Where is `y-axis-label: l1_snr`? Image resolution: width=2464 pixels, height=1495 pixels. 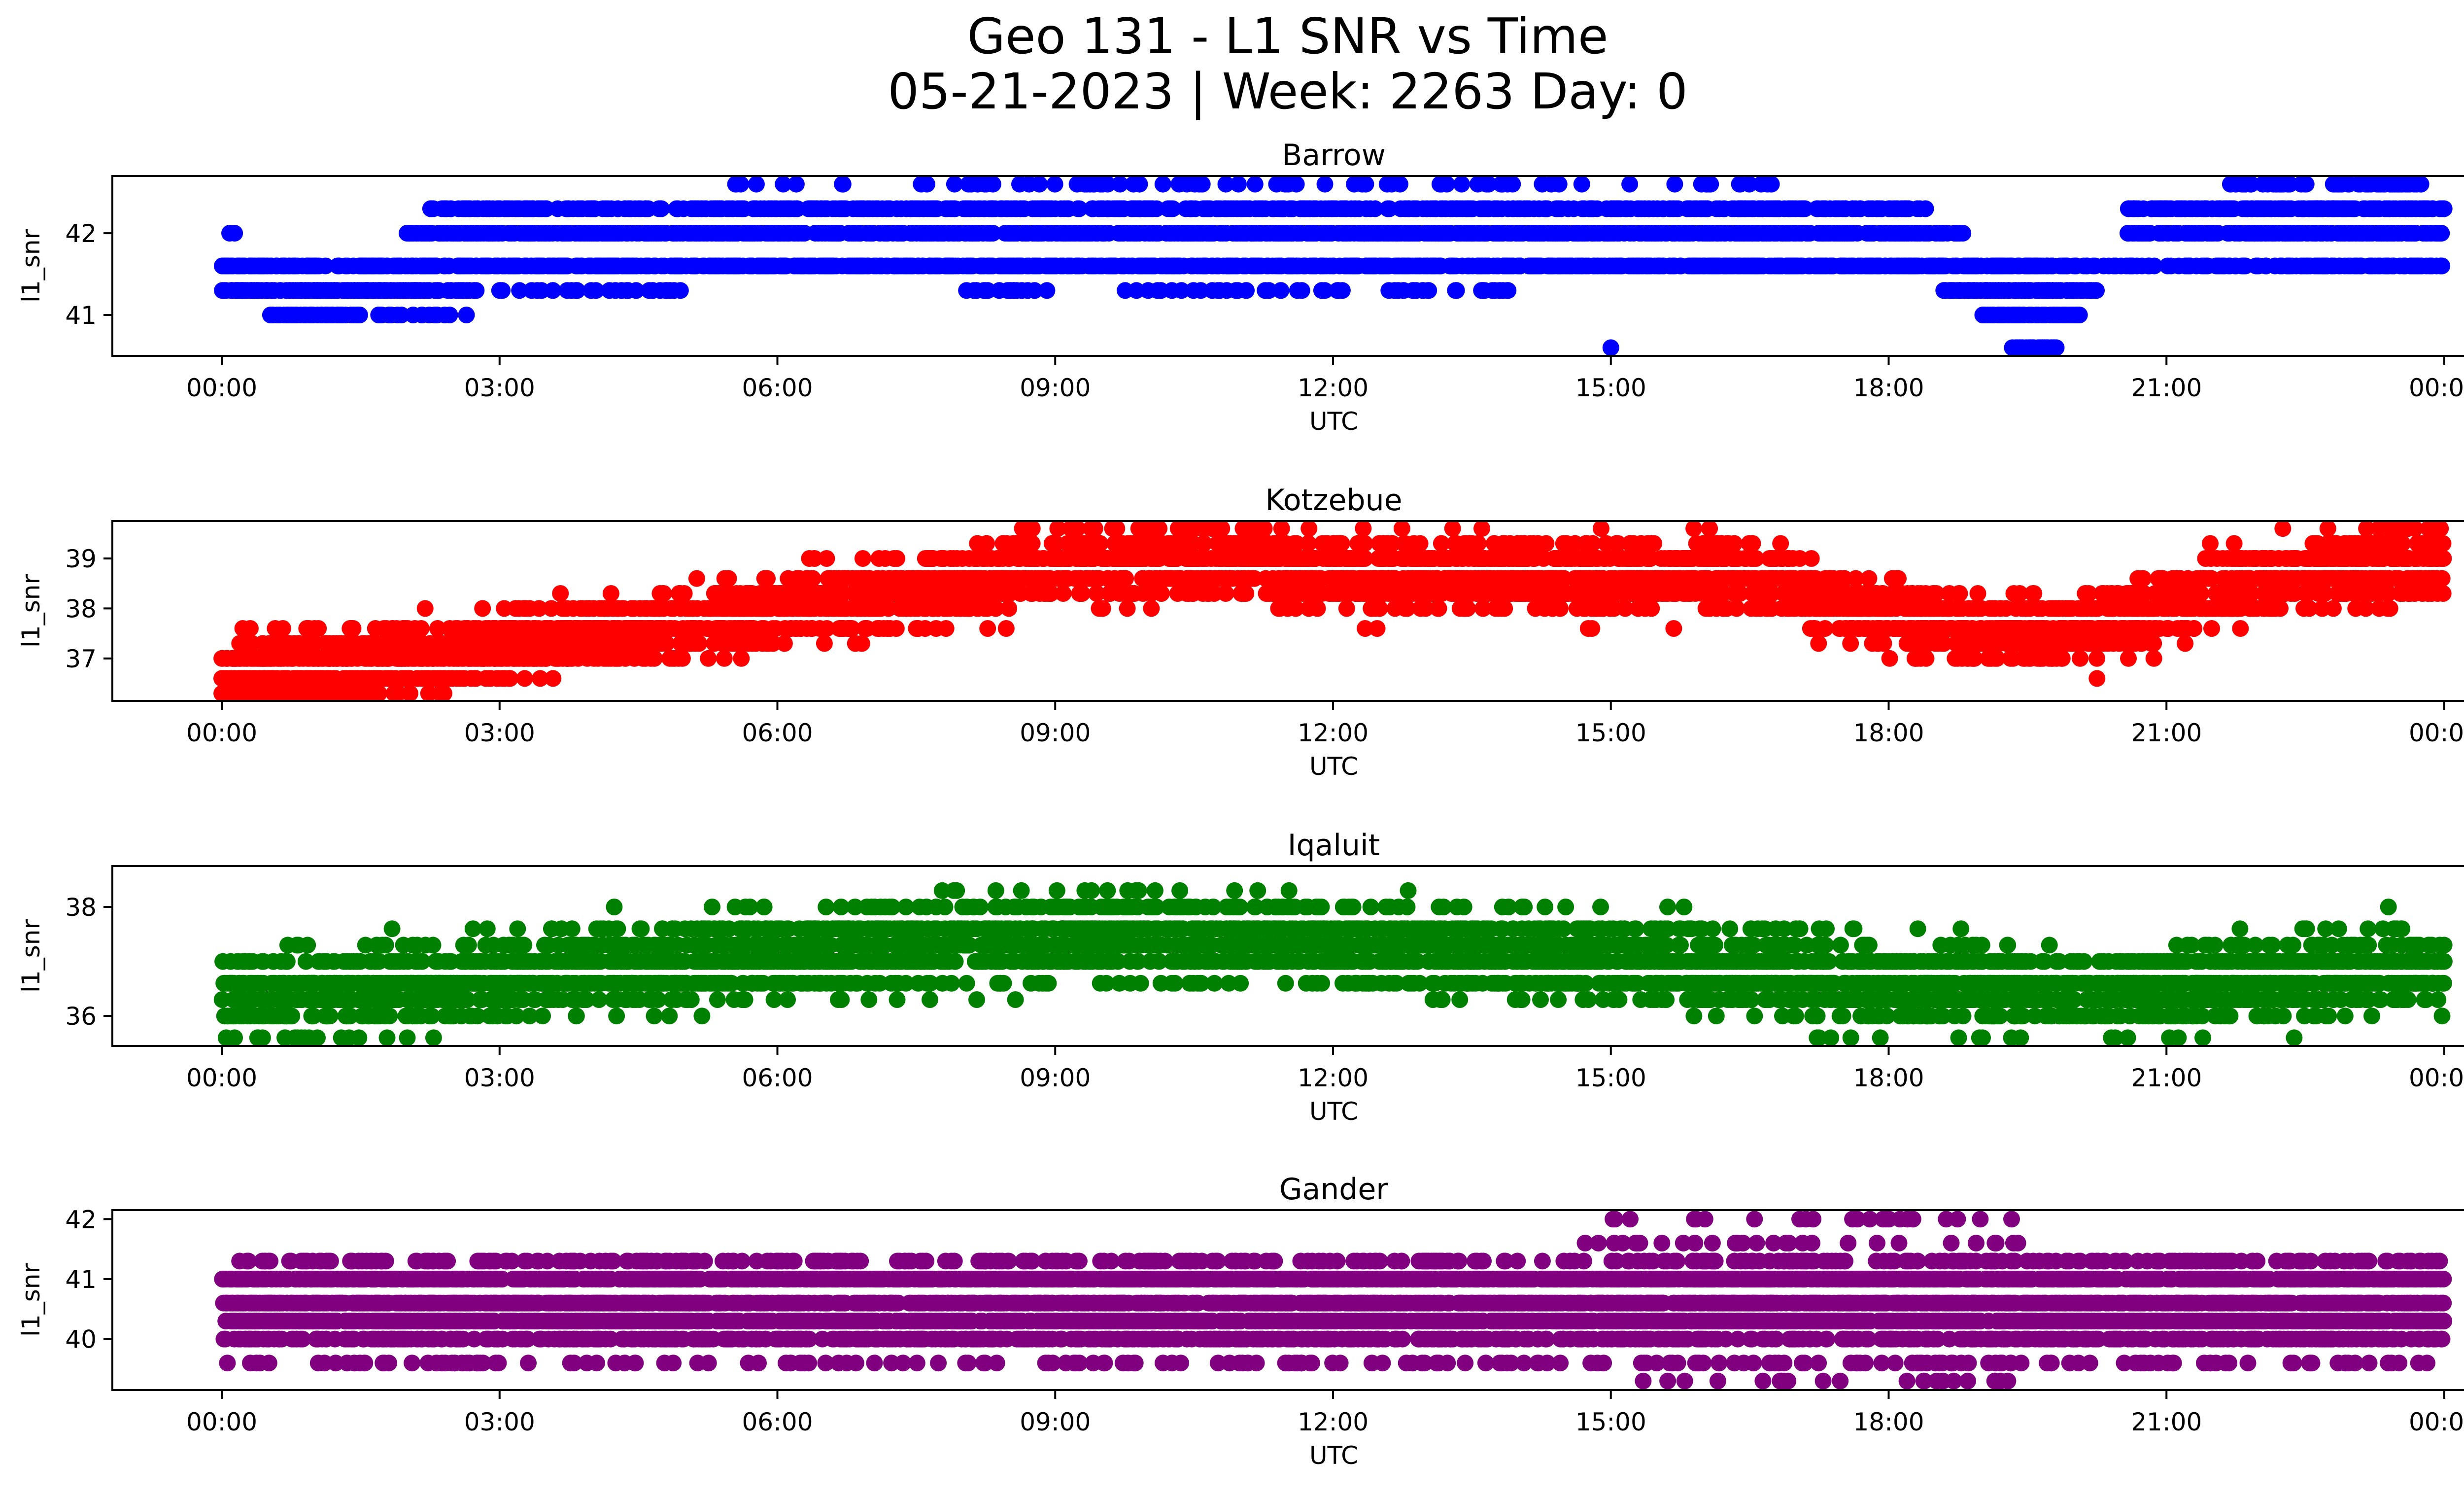
y-axis-label: l1_snr is located at coordinates (31, 266).